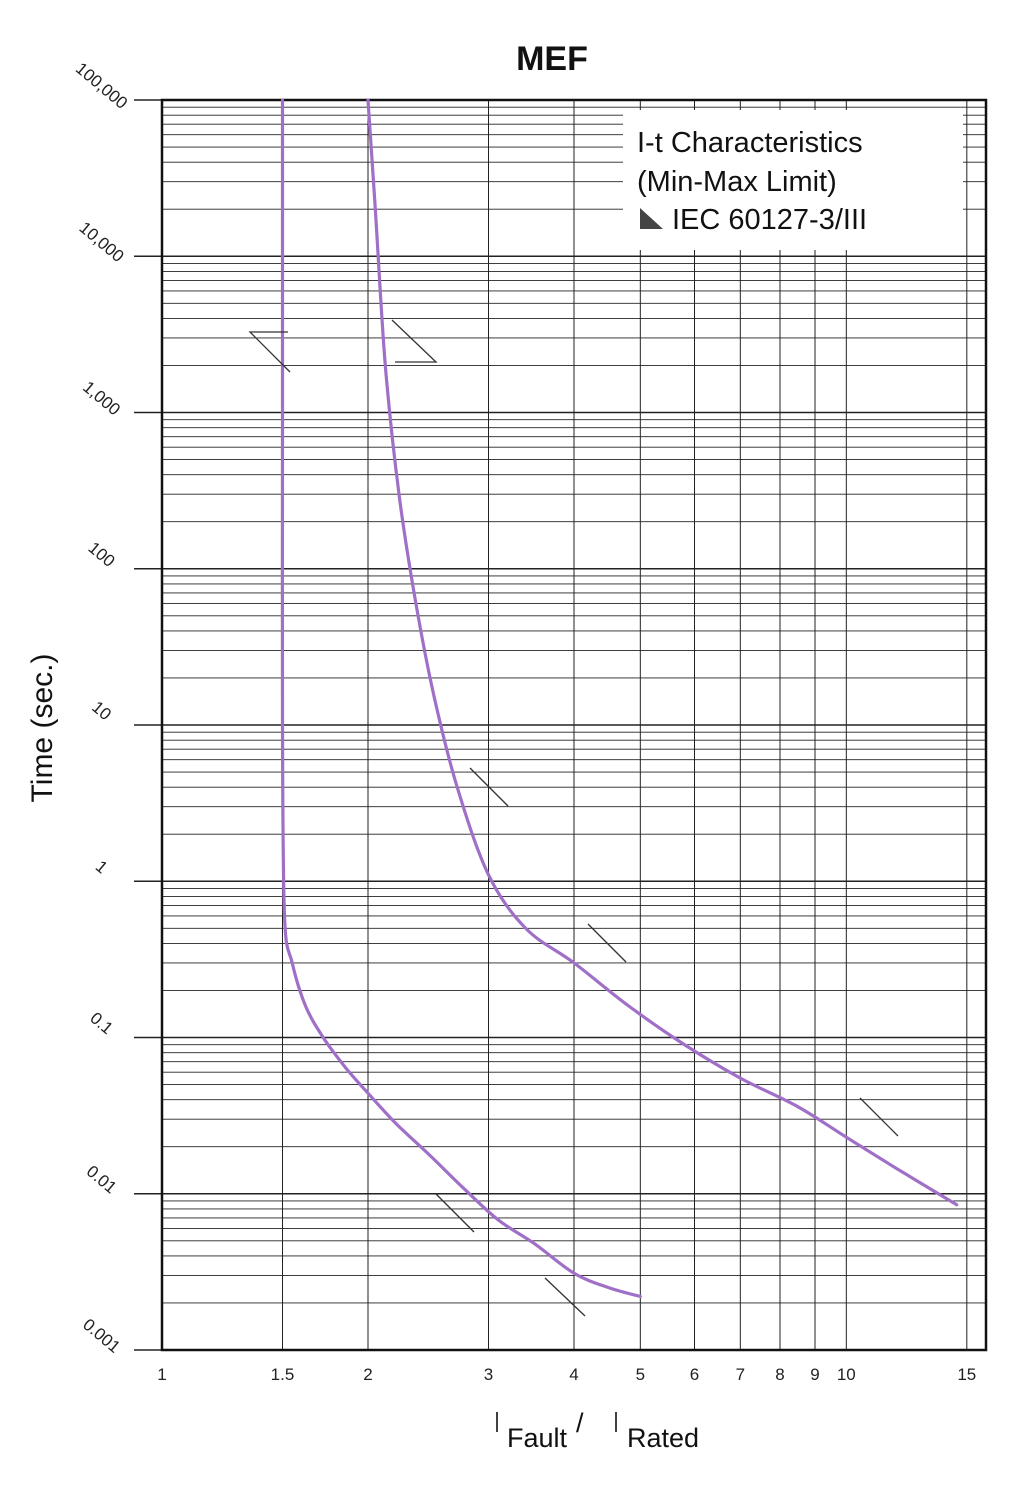  Describe the element at coordinates (537, 1438) in the screenshot. I see `x-label-numerator: Fault` at that location.